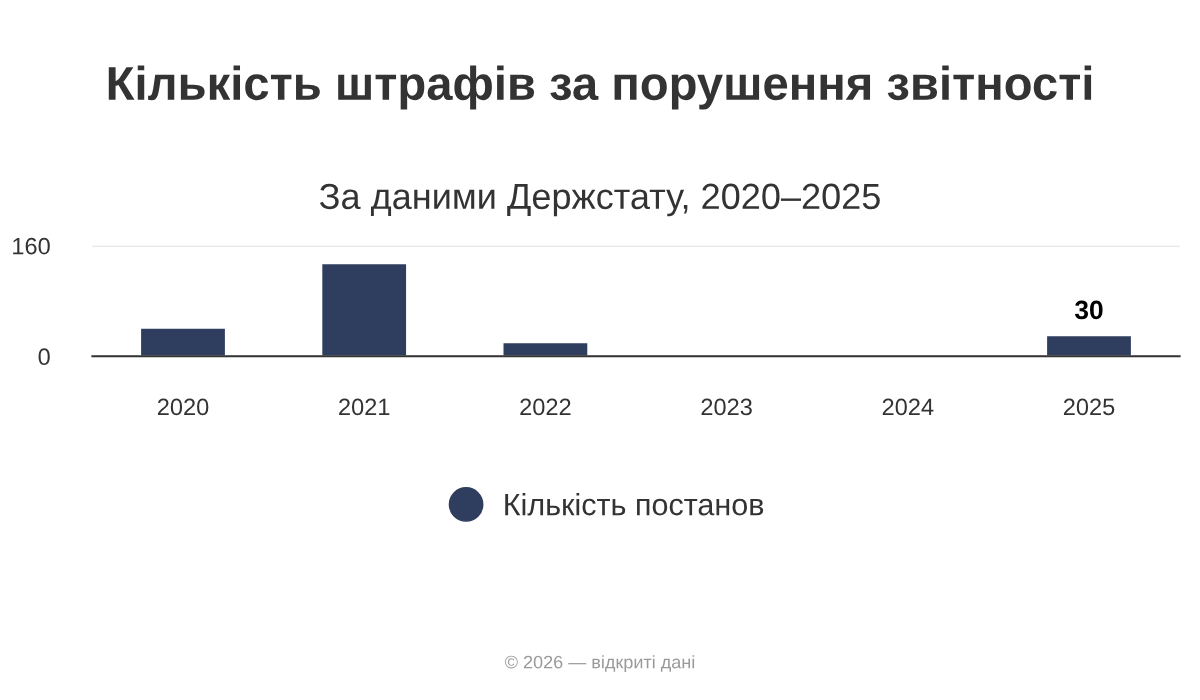  I want to click on x-tick-label: 2022, so click(545, 407).